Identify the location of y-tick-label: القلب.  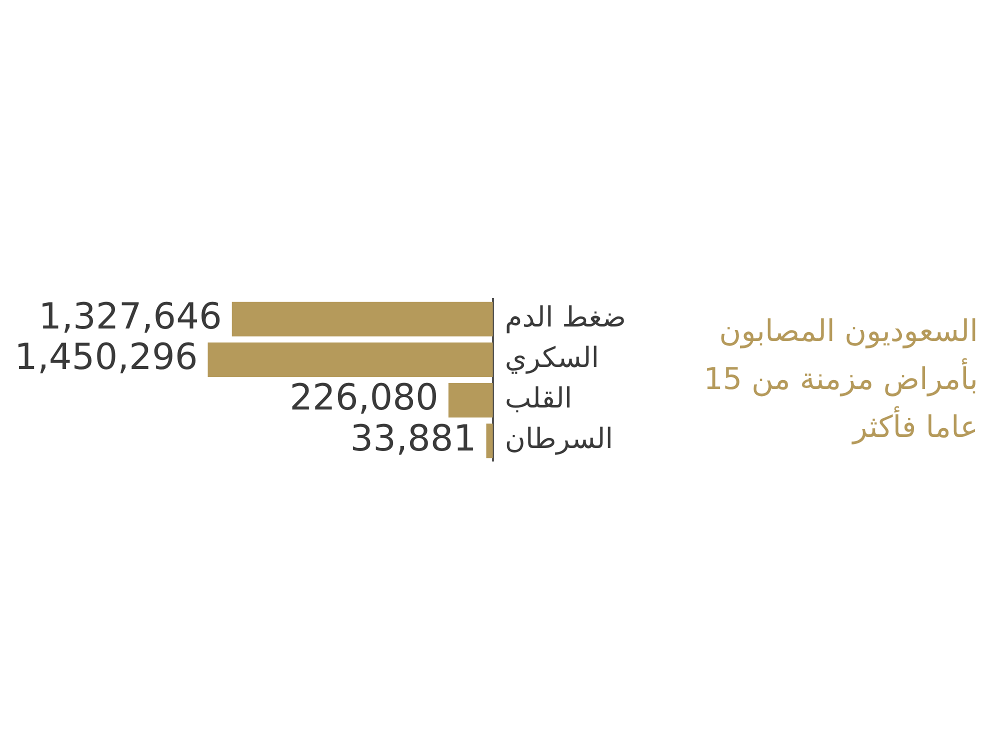
(538, 398).